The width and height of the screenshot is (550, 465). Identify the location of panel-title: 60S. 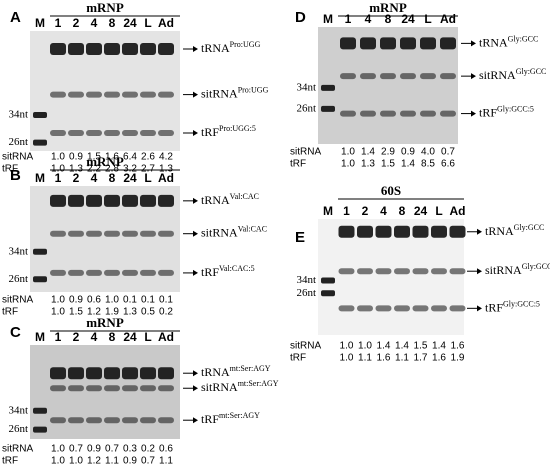
(391, 190).